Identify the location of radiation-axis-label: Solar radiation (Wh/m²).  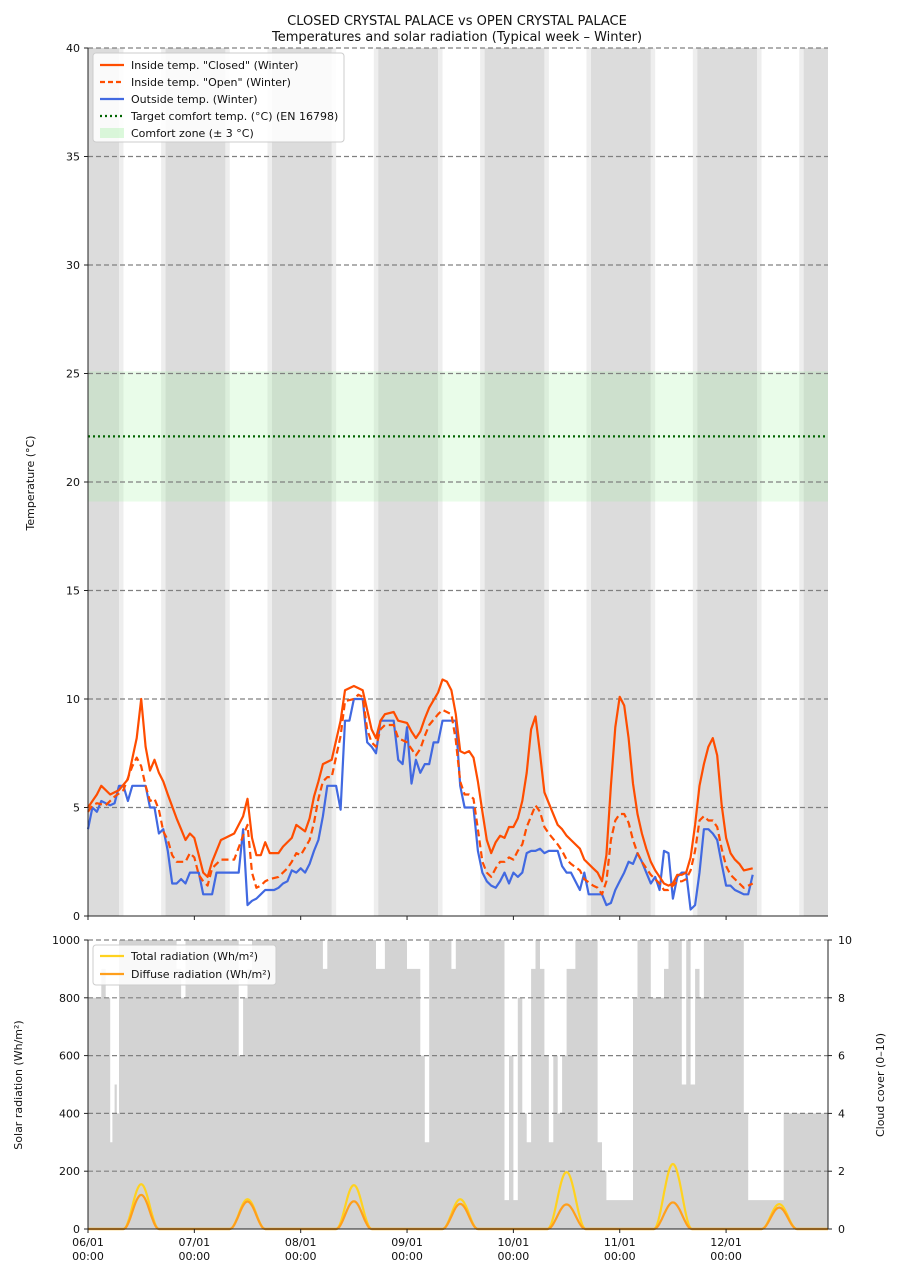
(18, 1084).